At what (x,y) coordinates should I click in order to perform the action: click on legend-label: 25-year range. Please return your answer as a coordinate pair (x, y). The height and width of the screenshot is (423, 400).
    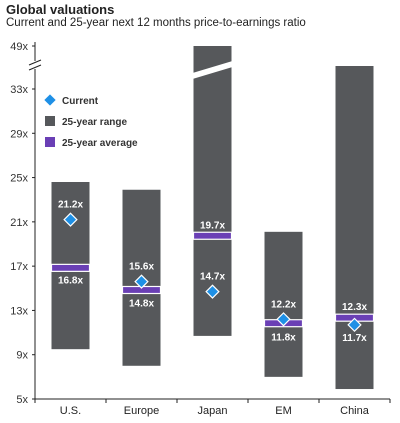
    Looking at the image, I should click on (94, 122).